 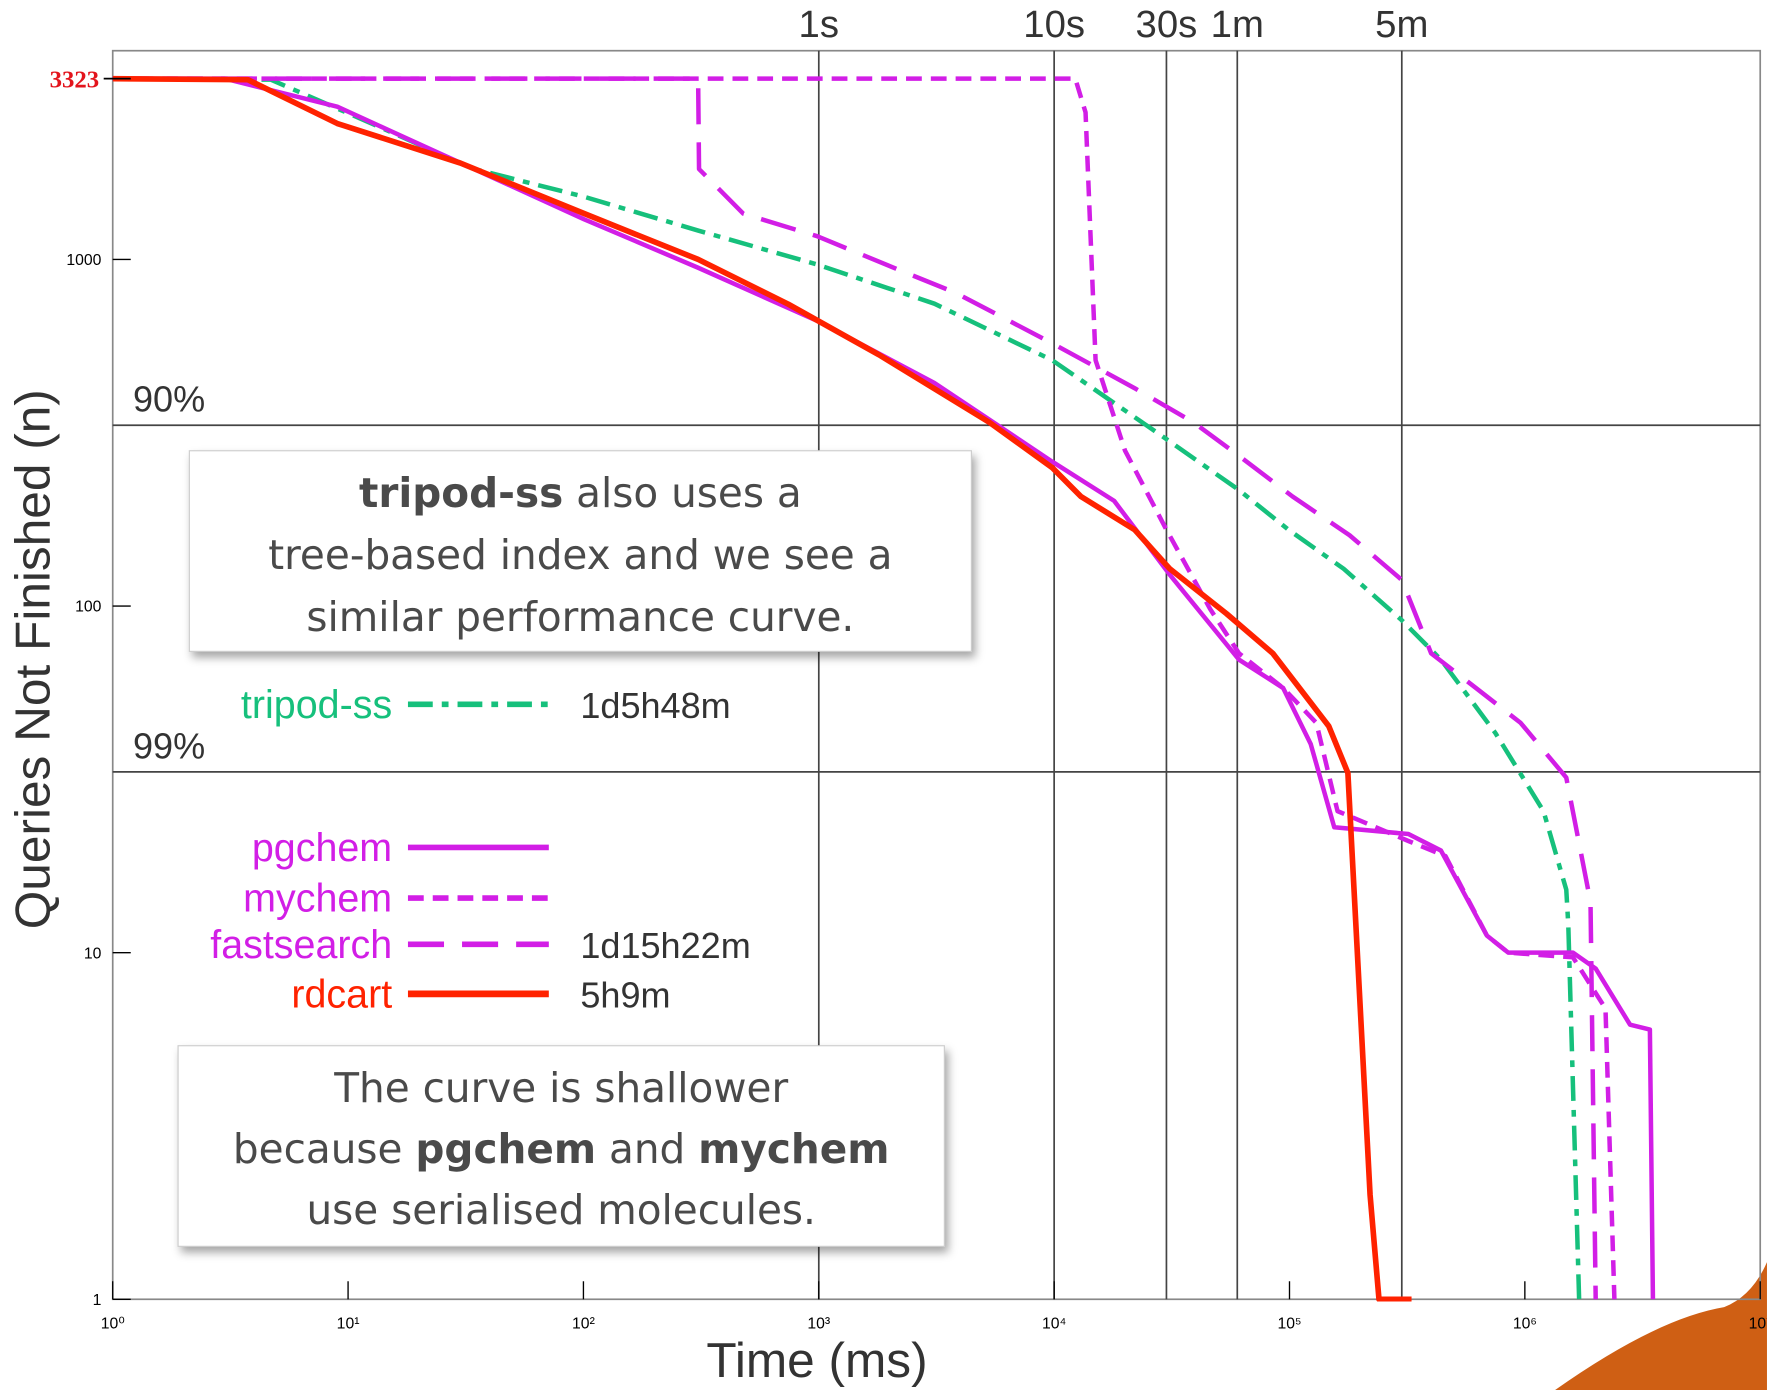 What do you see at coordinates (169, 745) in the screenshot?
I see `percentile-label: 99%` at bounding box center [169, 745].